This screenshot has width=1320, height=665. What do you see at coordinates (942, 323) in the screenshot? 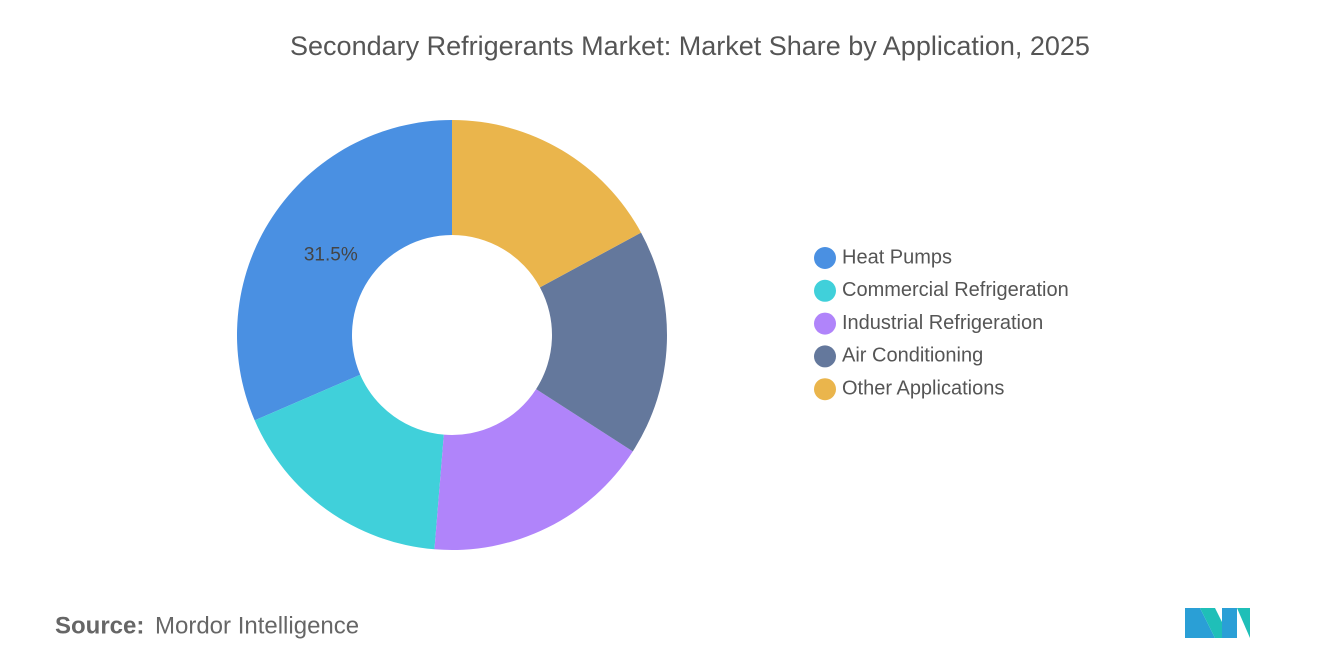
I see `legend-label: Industrial Refrigeration` at bounding box center [942, 323].